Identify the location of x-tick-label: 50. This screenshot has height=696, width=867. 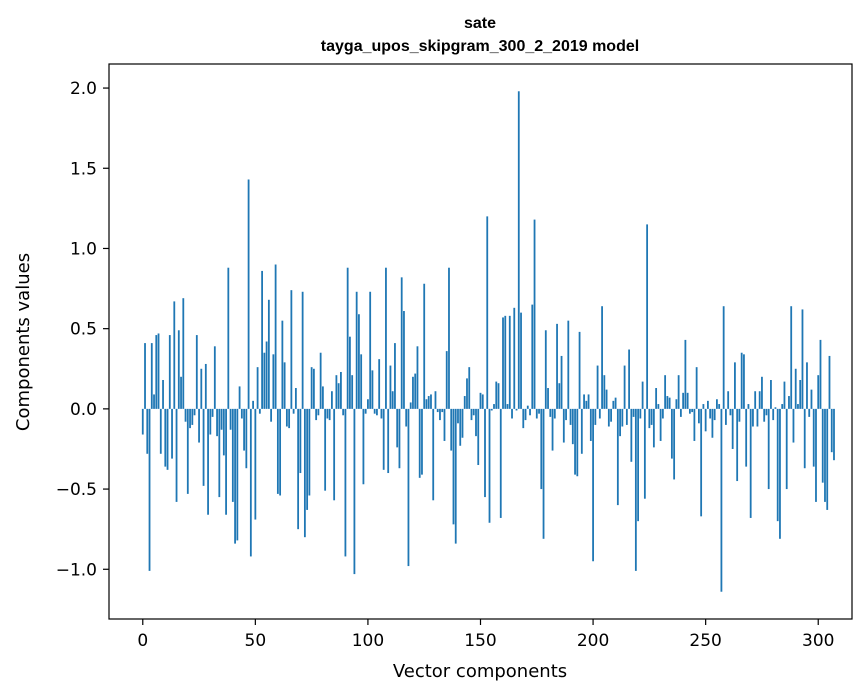
(256, 641).